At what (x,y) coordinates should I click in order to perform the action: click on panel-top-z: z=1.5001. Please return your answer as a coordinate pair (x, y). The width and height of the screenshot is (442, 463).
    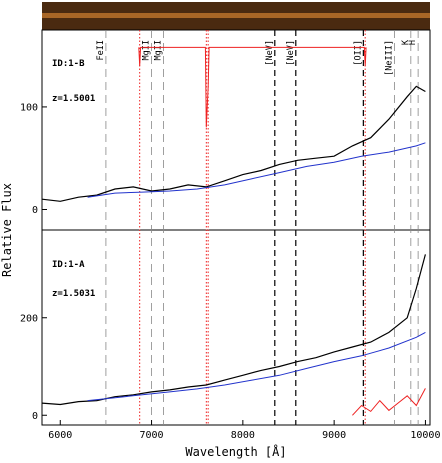
    Looking at the image, I should click on (73, 99).